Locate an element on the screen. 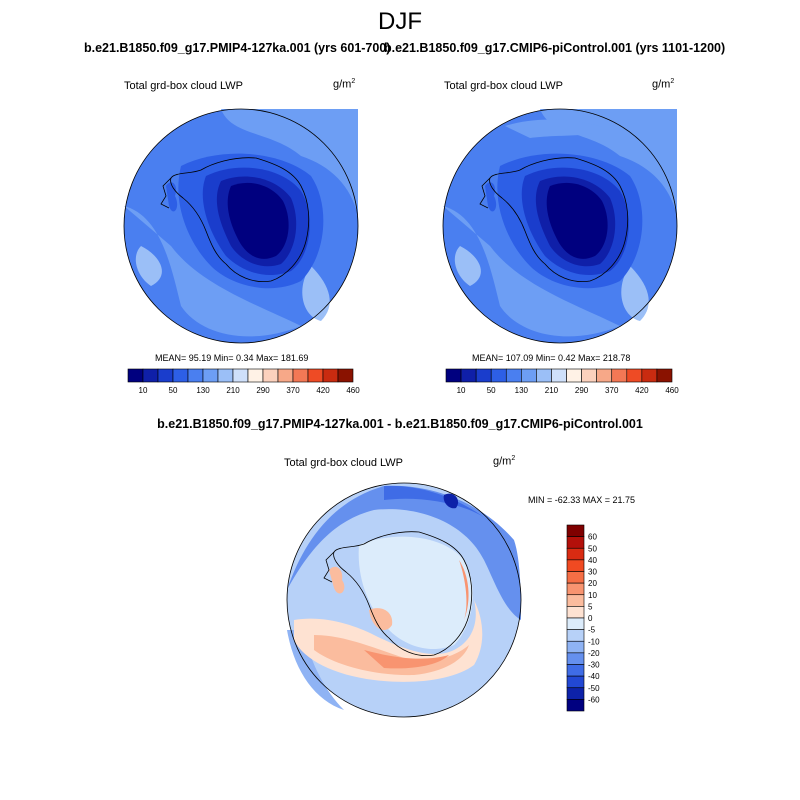  stats-left: MEAN= 95.19 Min= 0.34 Max= 181.69 is located at coordinates (232, 358).